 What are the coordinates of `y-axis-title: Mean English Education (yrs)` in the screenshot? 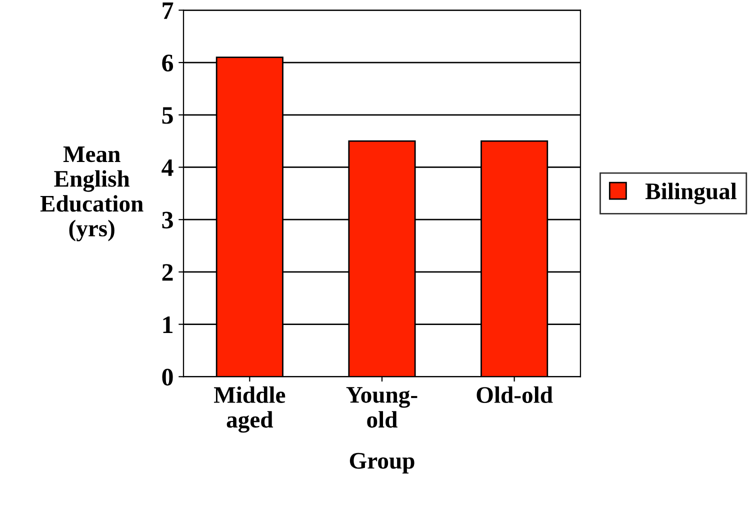 It's located at (92, 194).